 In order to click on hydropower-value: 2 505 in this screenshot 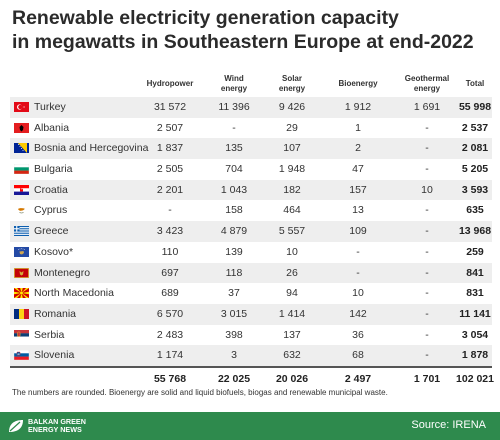, I will do `click(170, 169)`.